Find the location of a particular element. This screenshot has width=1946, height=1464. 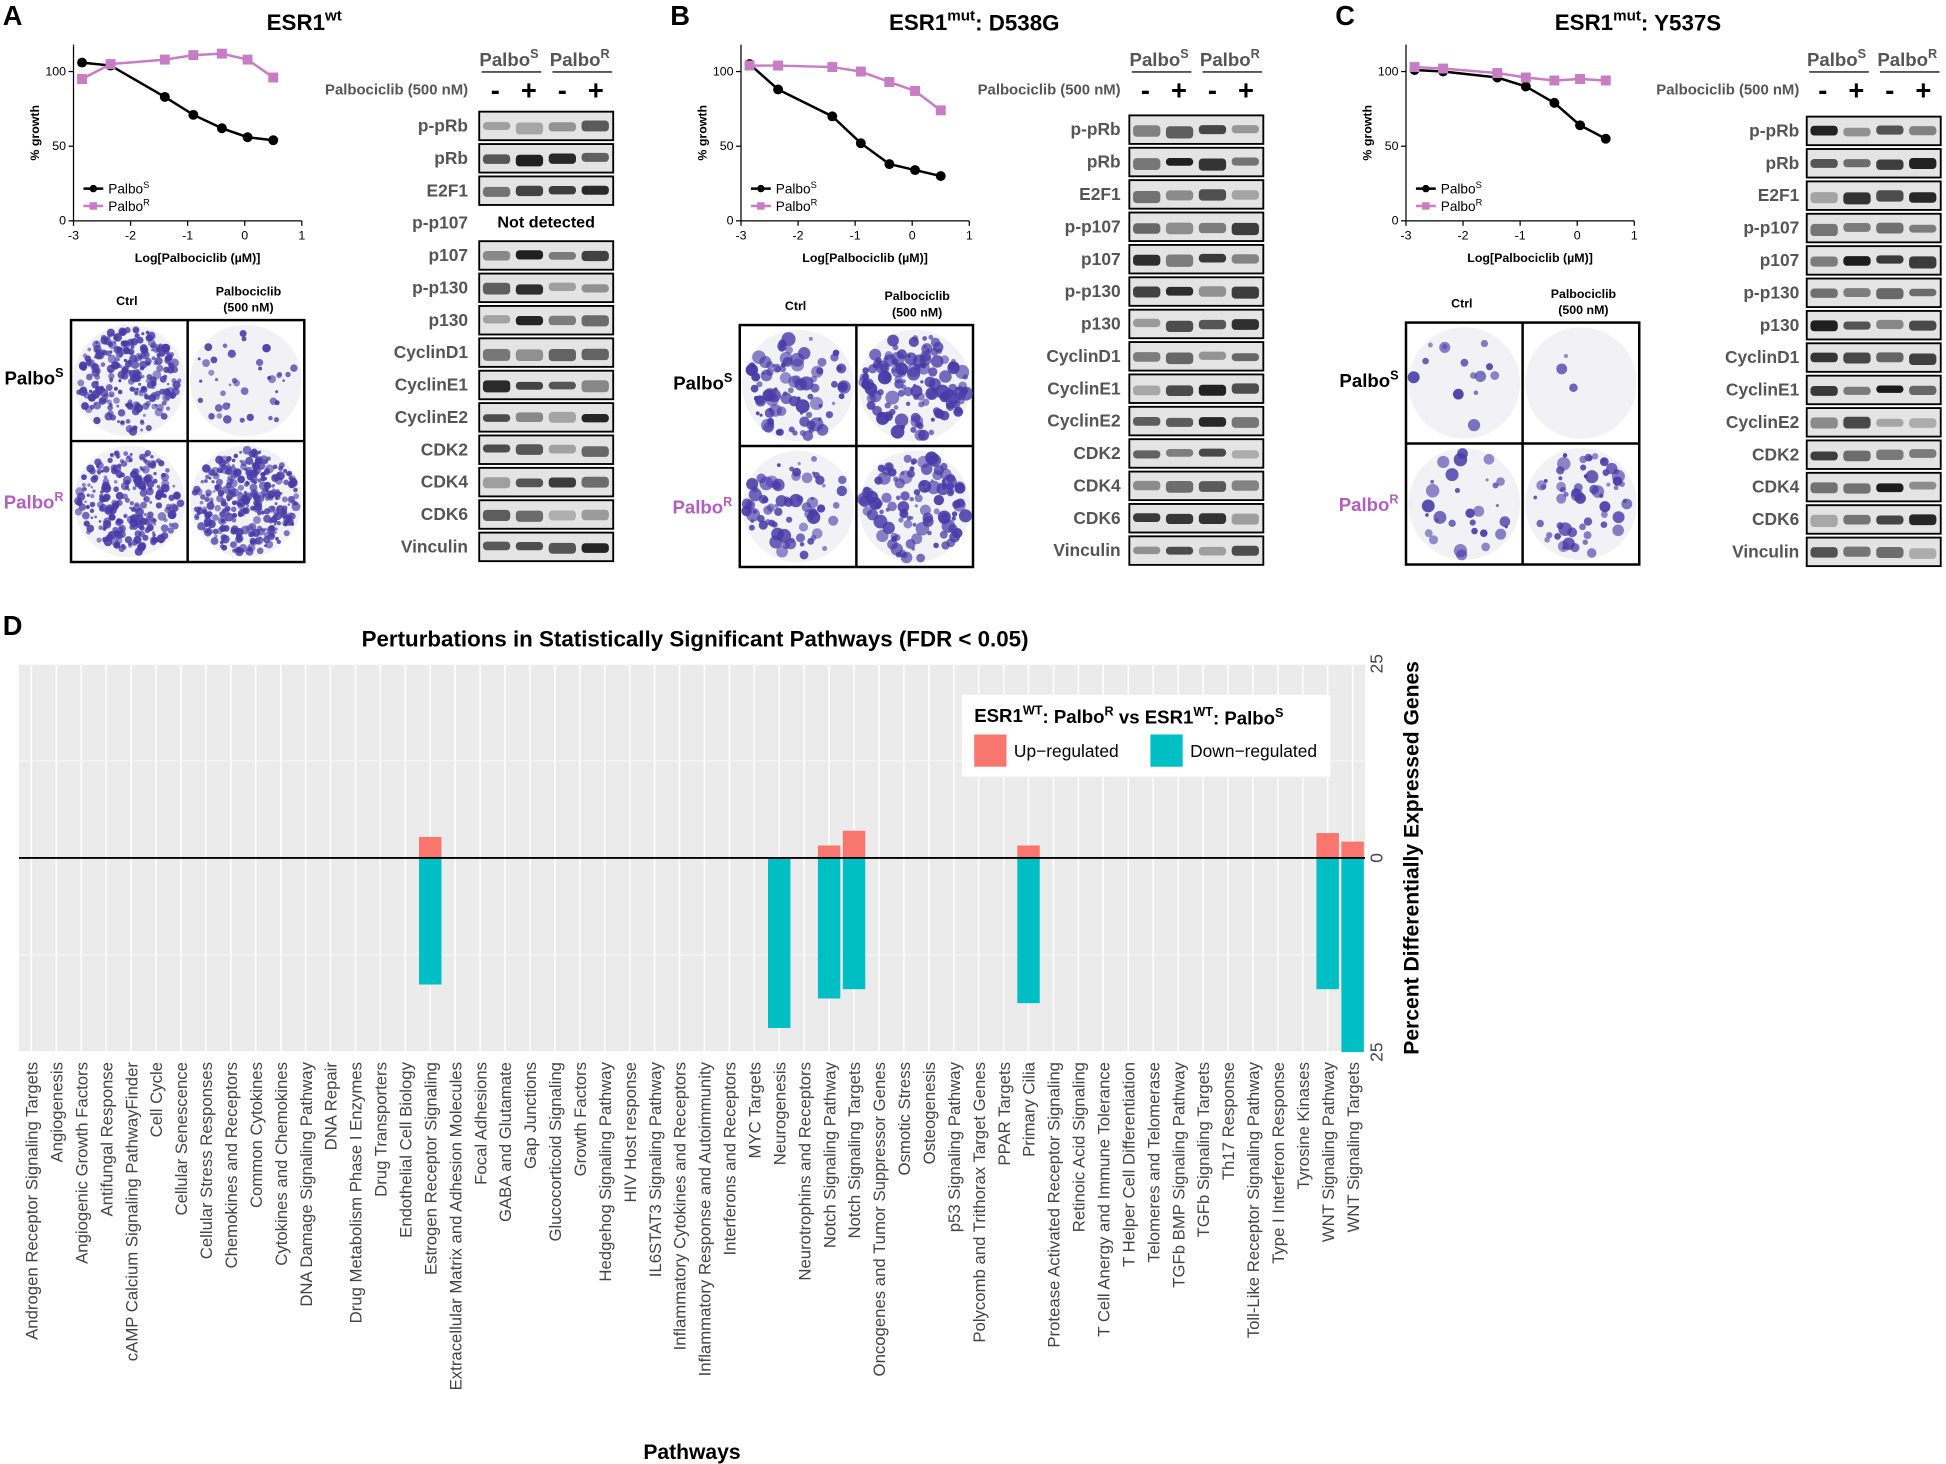

x-tick-label: cAMP Calcium Signaling PathwayFinder is located at coordinates (131, 1212).